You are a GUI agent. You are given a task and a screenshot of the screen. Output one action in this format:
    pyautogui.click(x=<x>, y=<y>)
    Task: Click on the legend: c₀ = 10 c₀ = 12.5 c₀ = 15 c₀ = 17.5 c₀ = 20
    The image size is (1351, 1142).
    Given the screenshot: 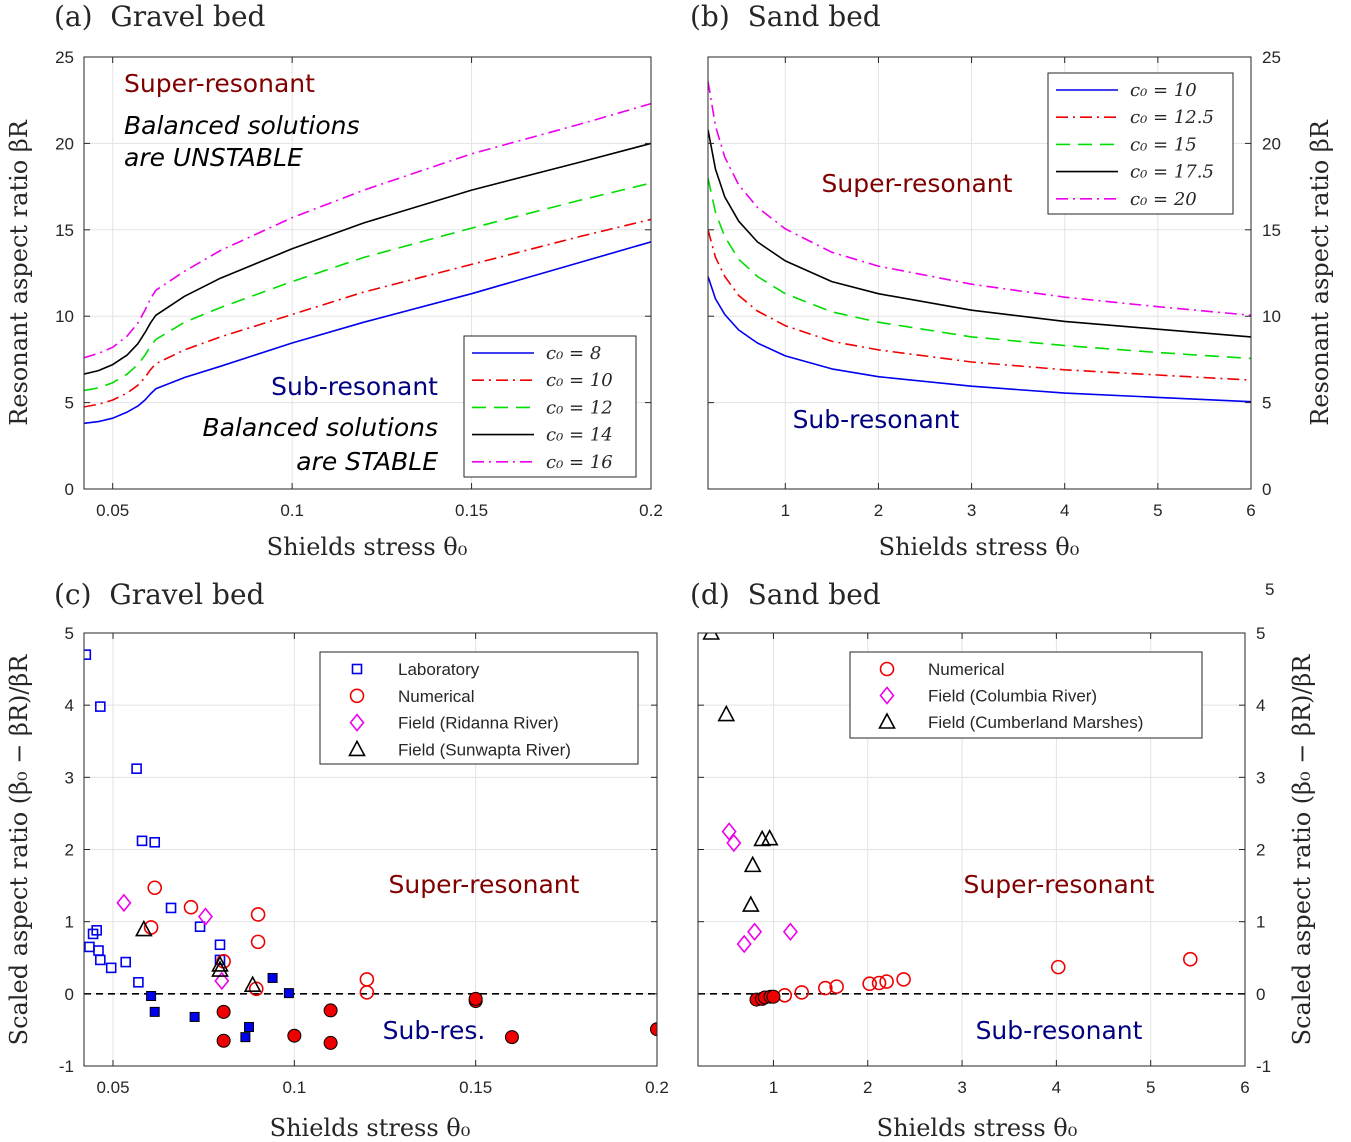 What is the action you would take?
    pyautogui.click(x=1140, y=143)
    